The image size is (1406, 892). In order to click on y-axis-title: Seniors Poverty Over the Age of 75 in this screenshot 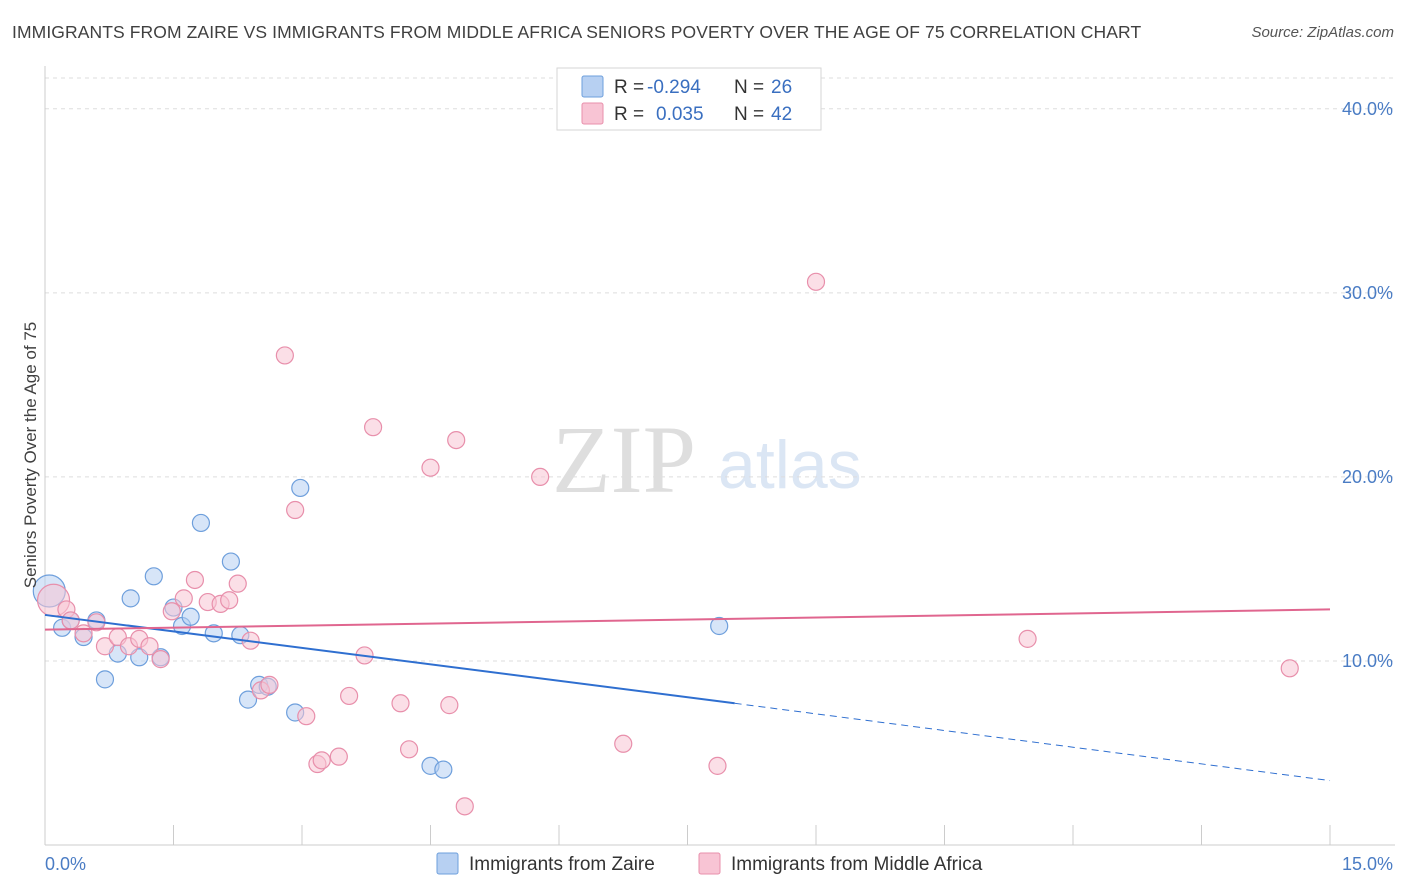, I will do `click(30, 455)`.